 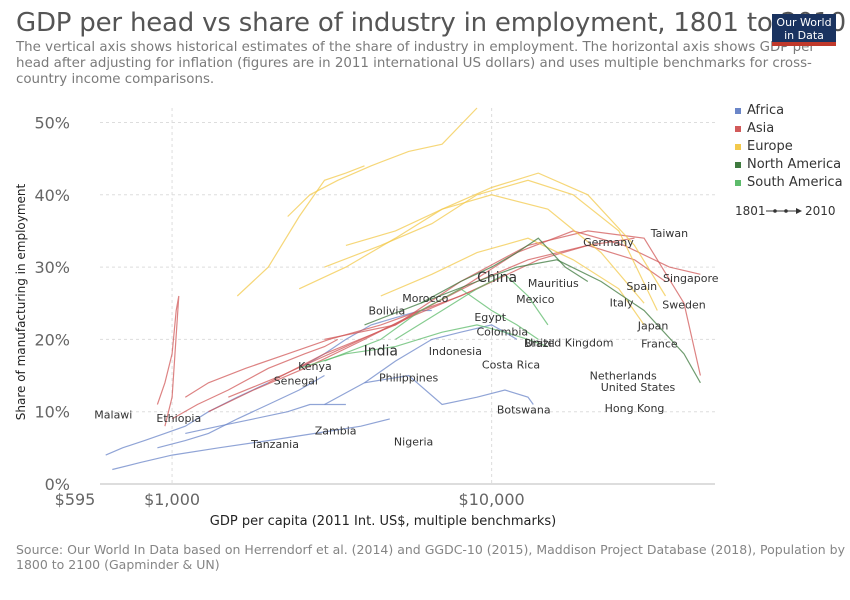 What do you see at coordinates (569, 342) in the screenshot?
I see `country-label: United Kingdom` at bounding box center [569, 342].